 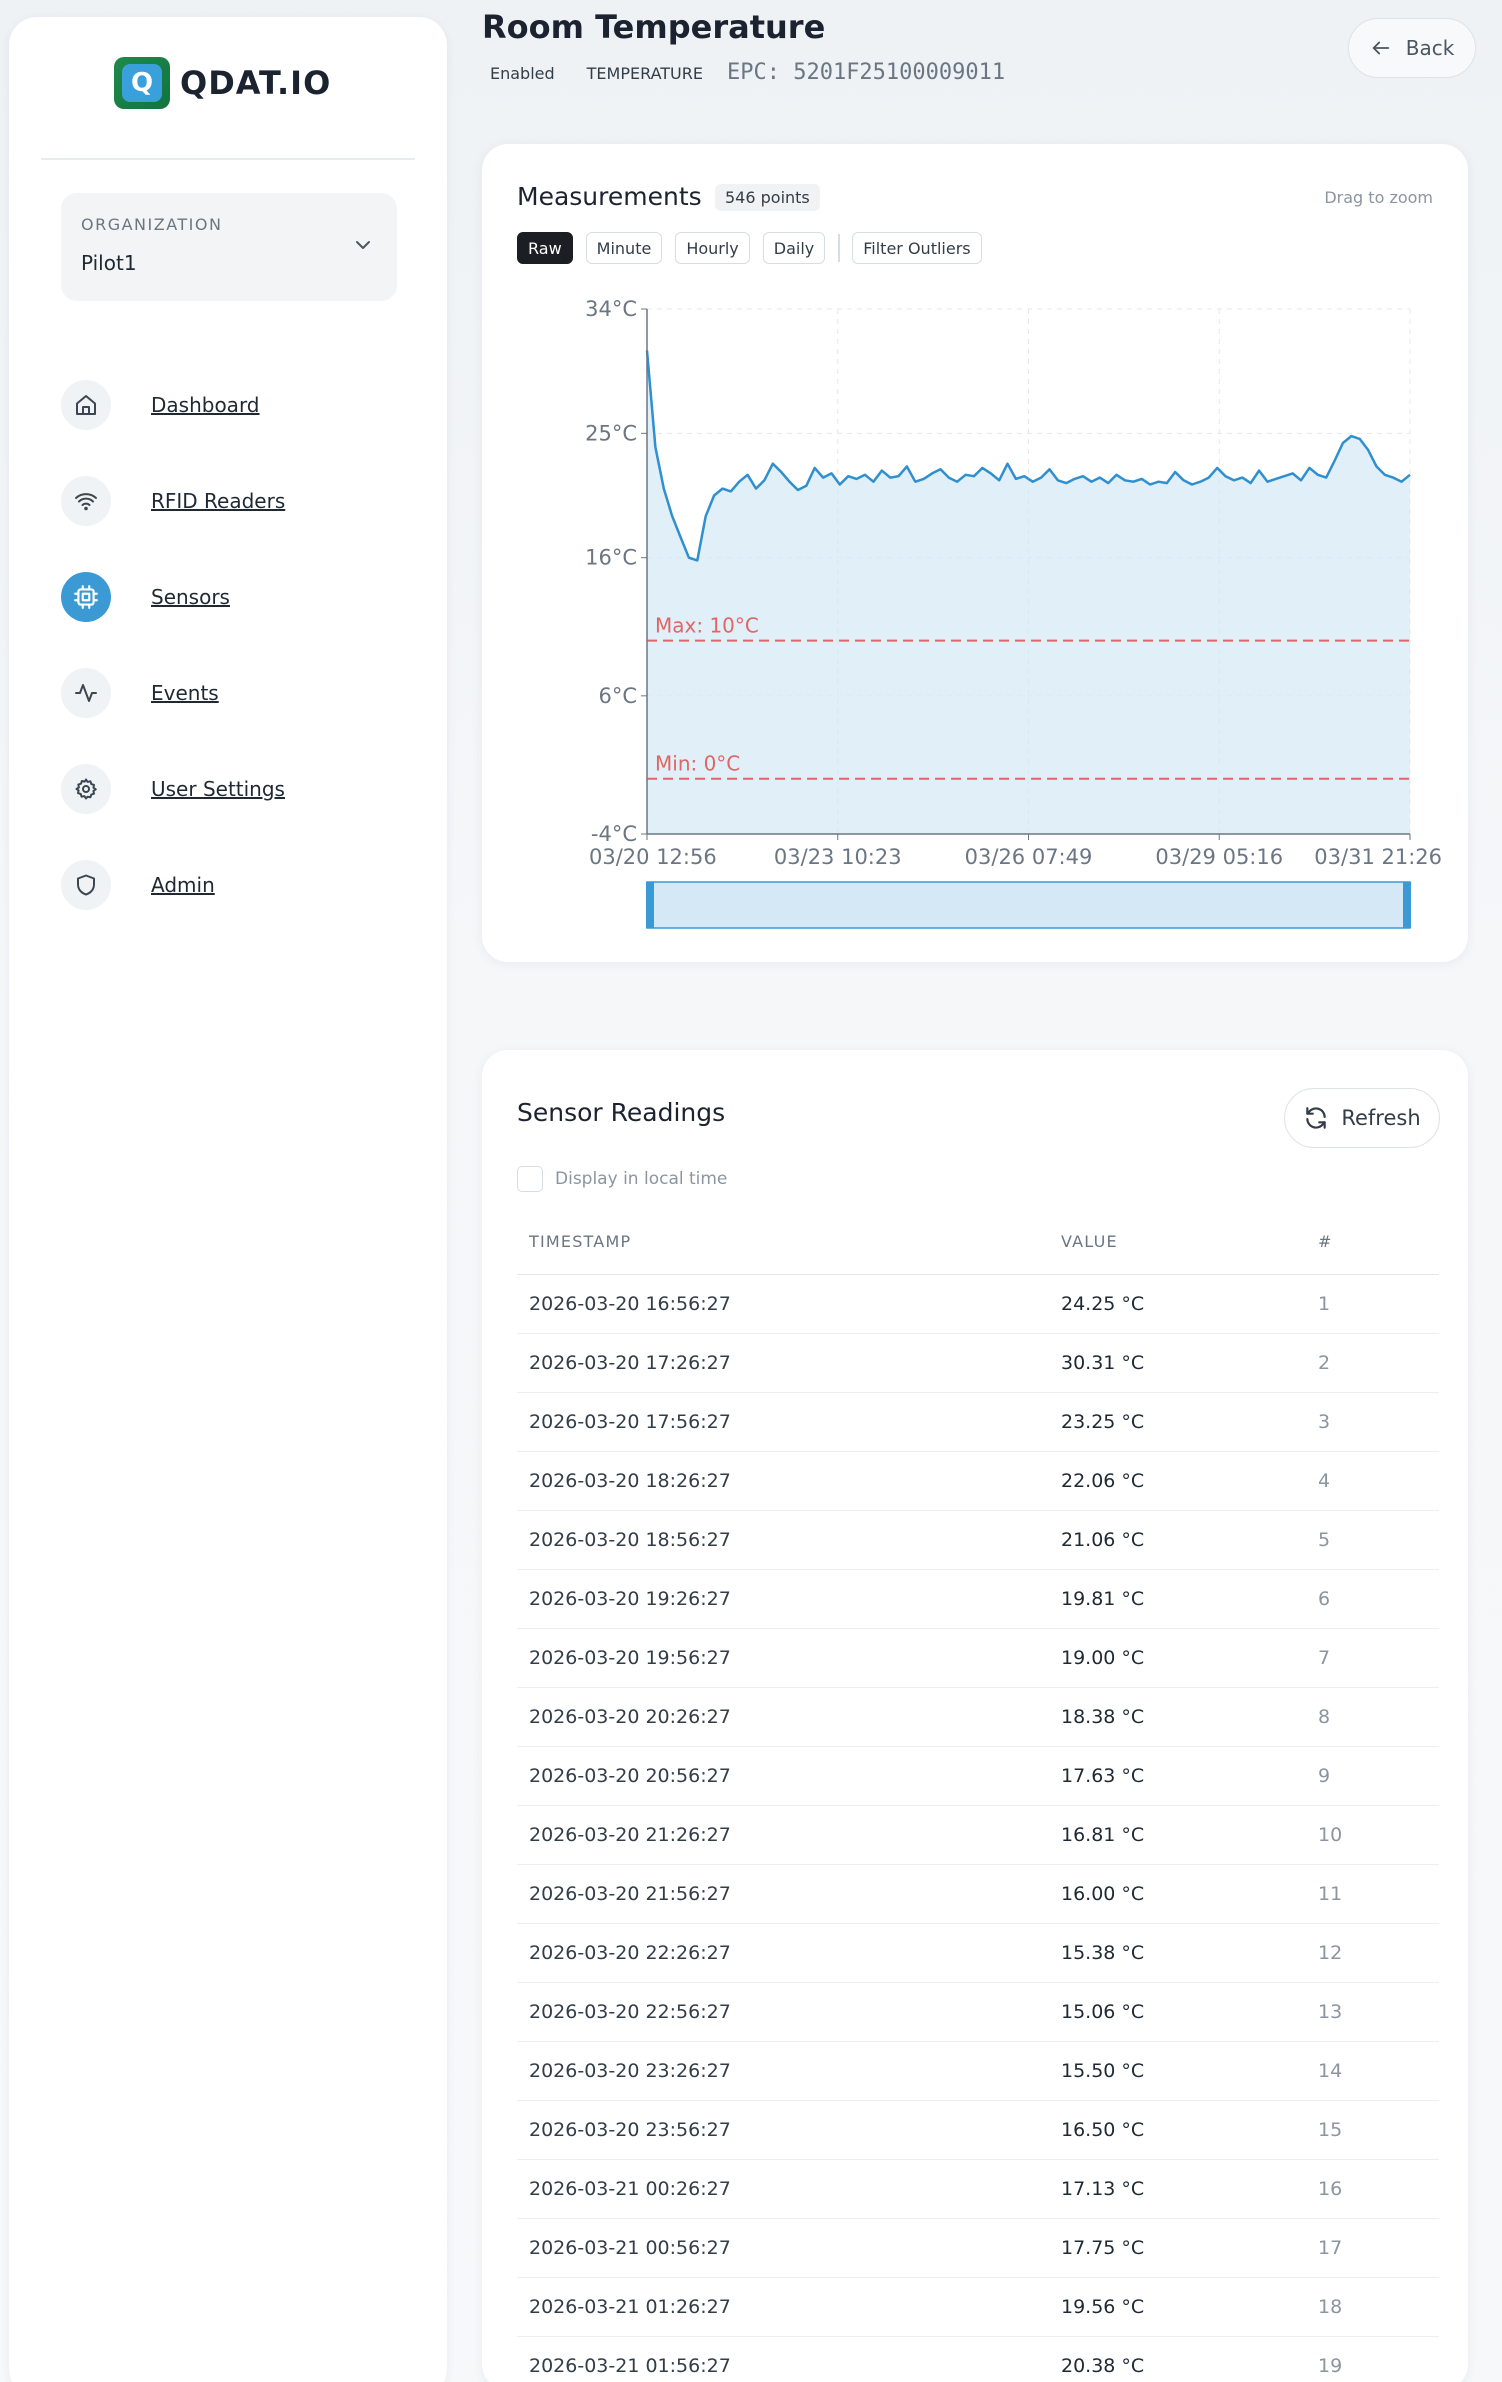 I want to click on cell-index: 18, so click(x=1372, y=2307).